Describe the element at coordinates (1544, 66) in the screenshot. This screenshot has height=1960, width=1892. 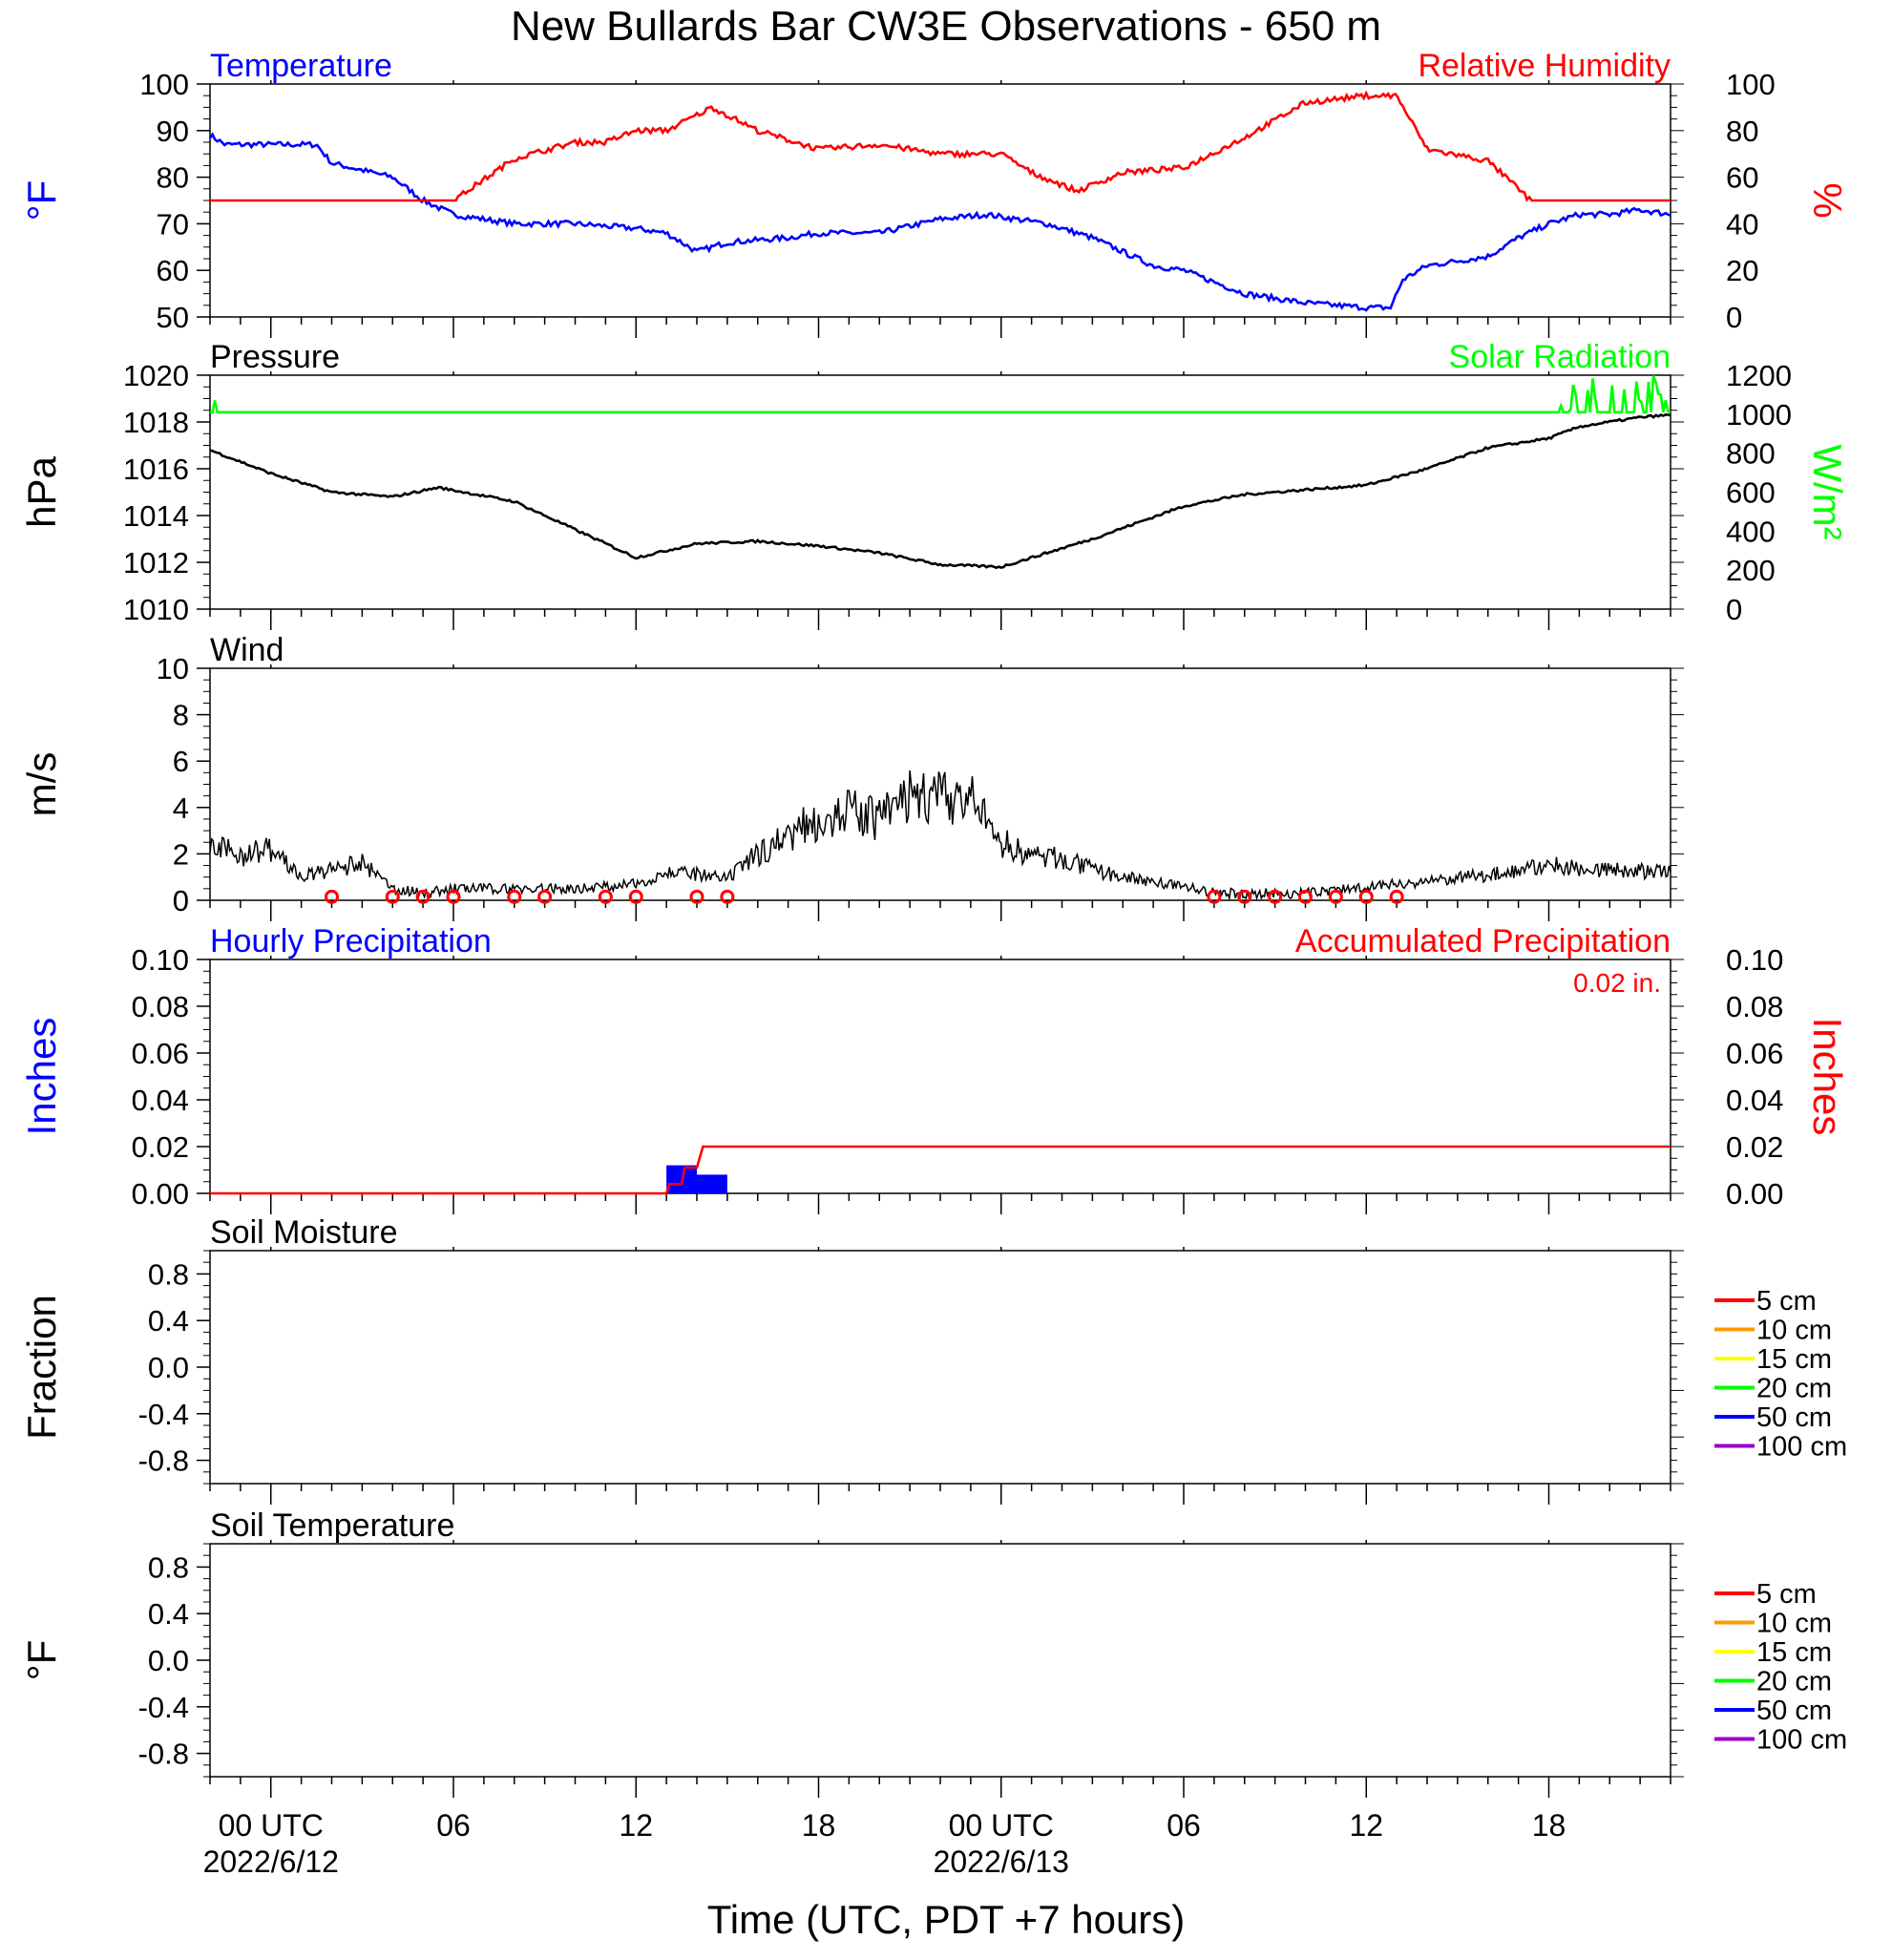
I see `panel-right-title: Relative Humidity` at that location.